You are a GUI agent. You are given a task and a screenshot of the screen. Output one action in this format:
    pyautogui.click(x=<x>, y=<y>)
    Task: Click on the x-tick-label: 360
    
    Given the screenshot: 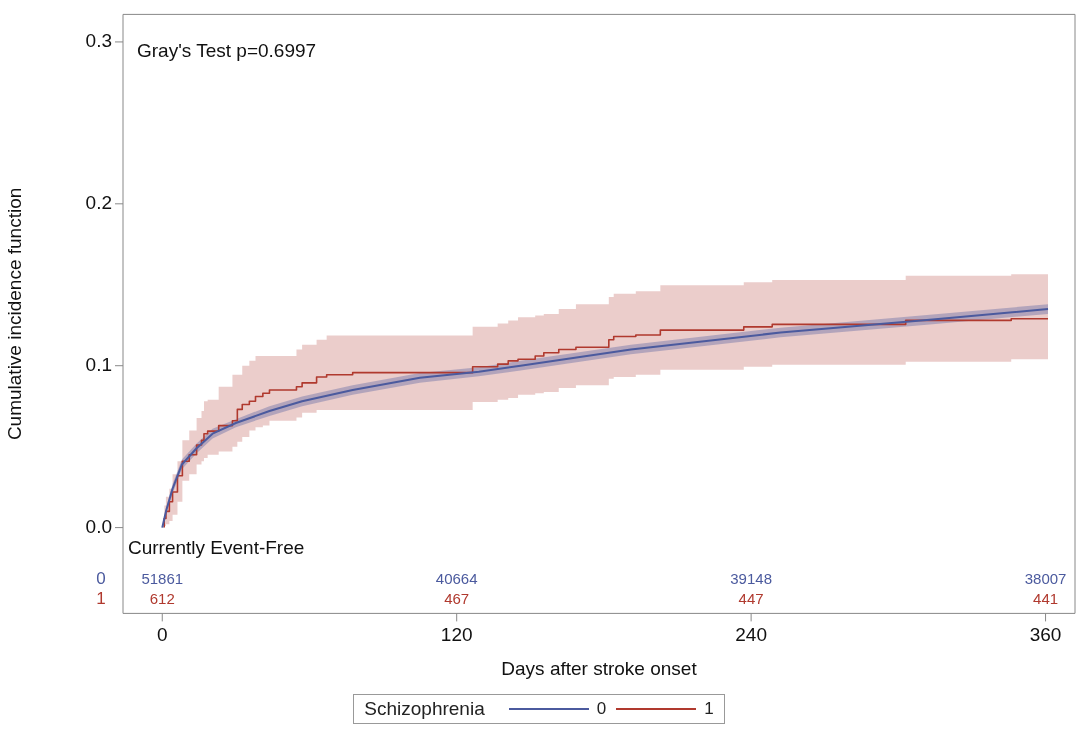 What is the action you would take?
    pyautogui.click(x=1045, y=635)
    